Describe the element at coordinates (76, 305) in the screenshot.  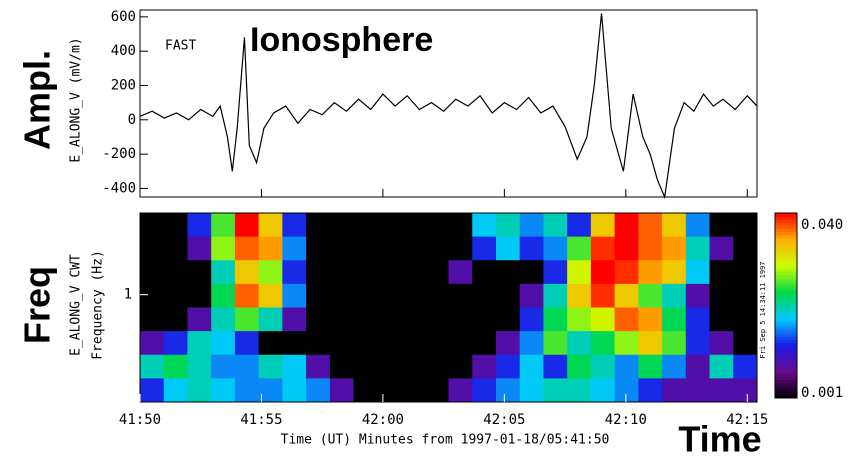
I see `y-axis-label: E_ALONG_V CWT` at that location.